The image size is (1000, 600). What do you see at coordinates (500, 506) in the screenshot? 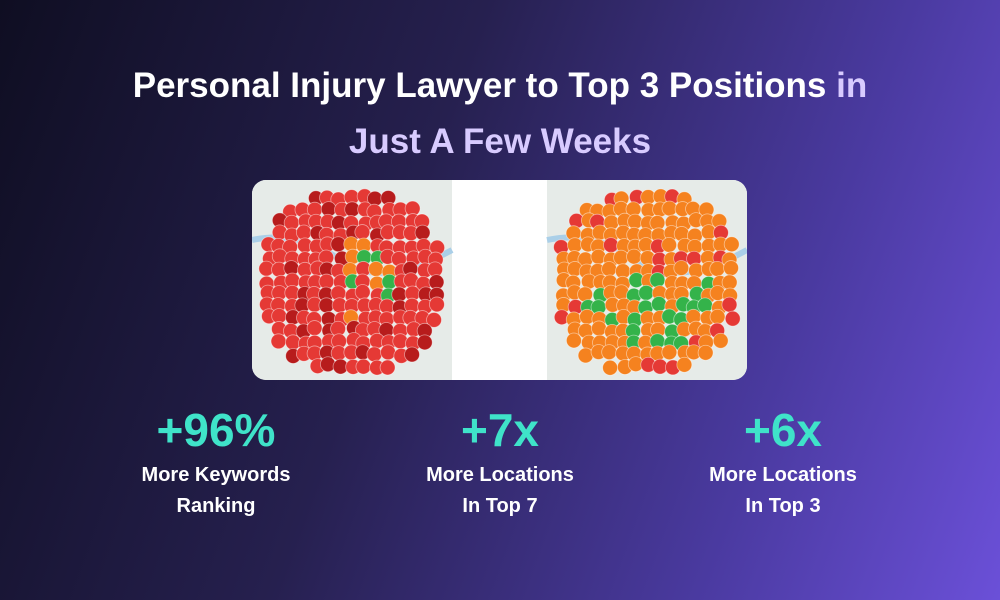
I see `stat-label: In Top 7` at bounding box center [500, 506].